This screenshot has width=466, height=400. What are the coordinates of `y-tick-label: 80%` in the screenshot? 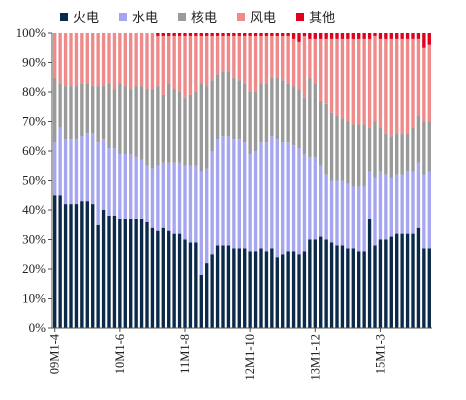 It's located at (34, 91).